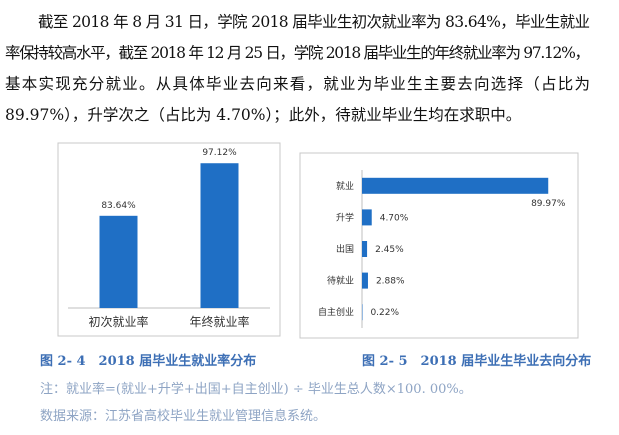 The image size is (619, 435). What do you see at coordinates (183, 416) in the screenshot?
I see `note: 数据来源：江苏省高校毕业生就业管理信息系统。` at bounding box center [183, 416].